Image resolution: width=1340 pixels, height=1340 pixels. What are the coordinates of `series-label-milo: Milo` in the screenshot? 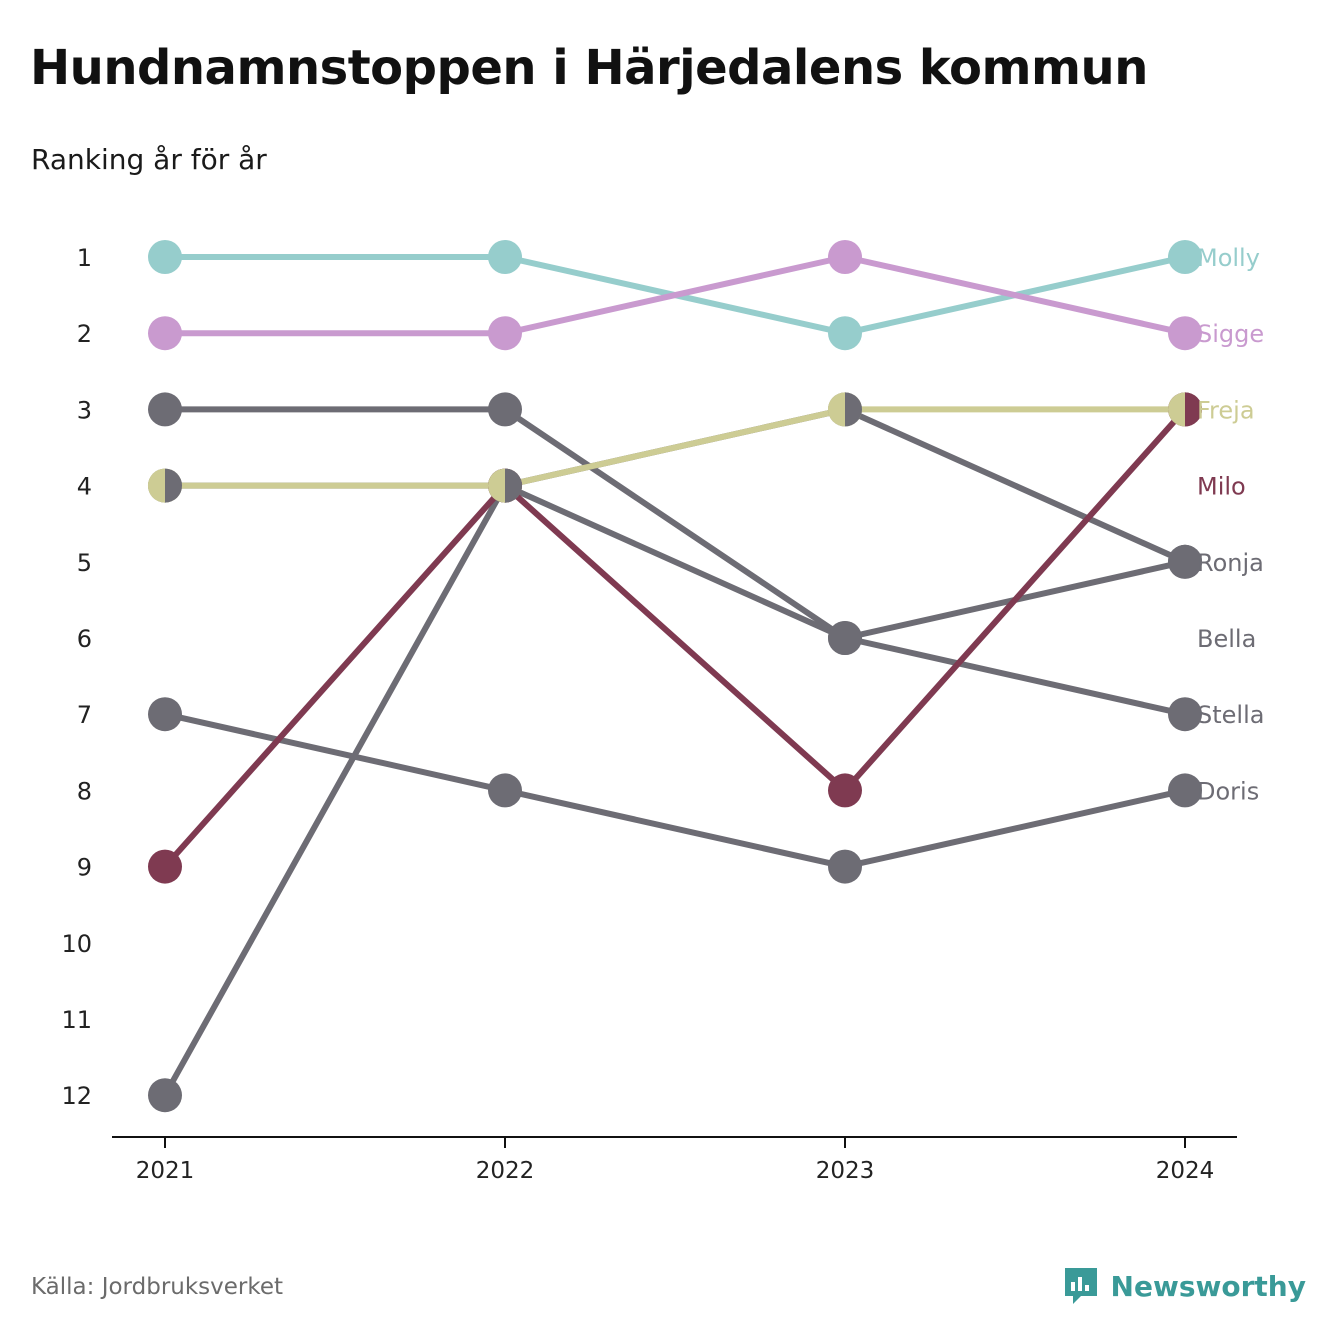 It's located at (1221, 487).